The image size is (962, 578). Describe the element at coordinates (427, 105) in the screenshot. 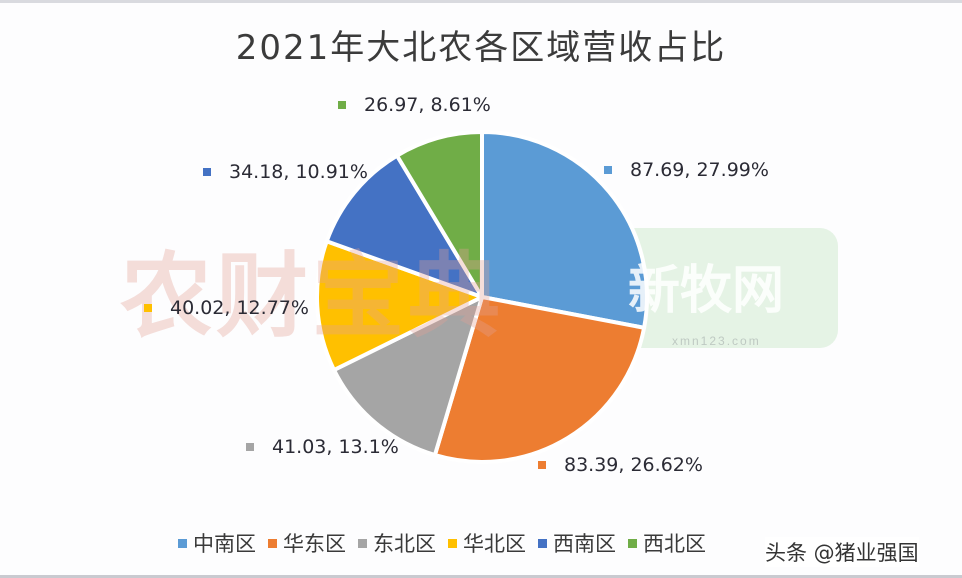

I see `data-label-text: 26.97, 8.61%` at that location.